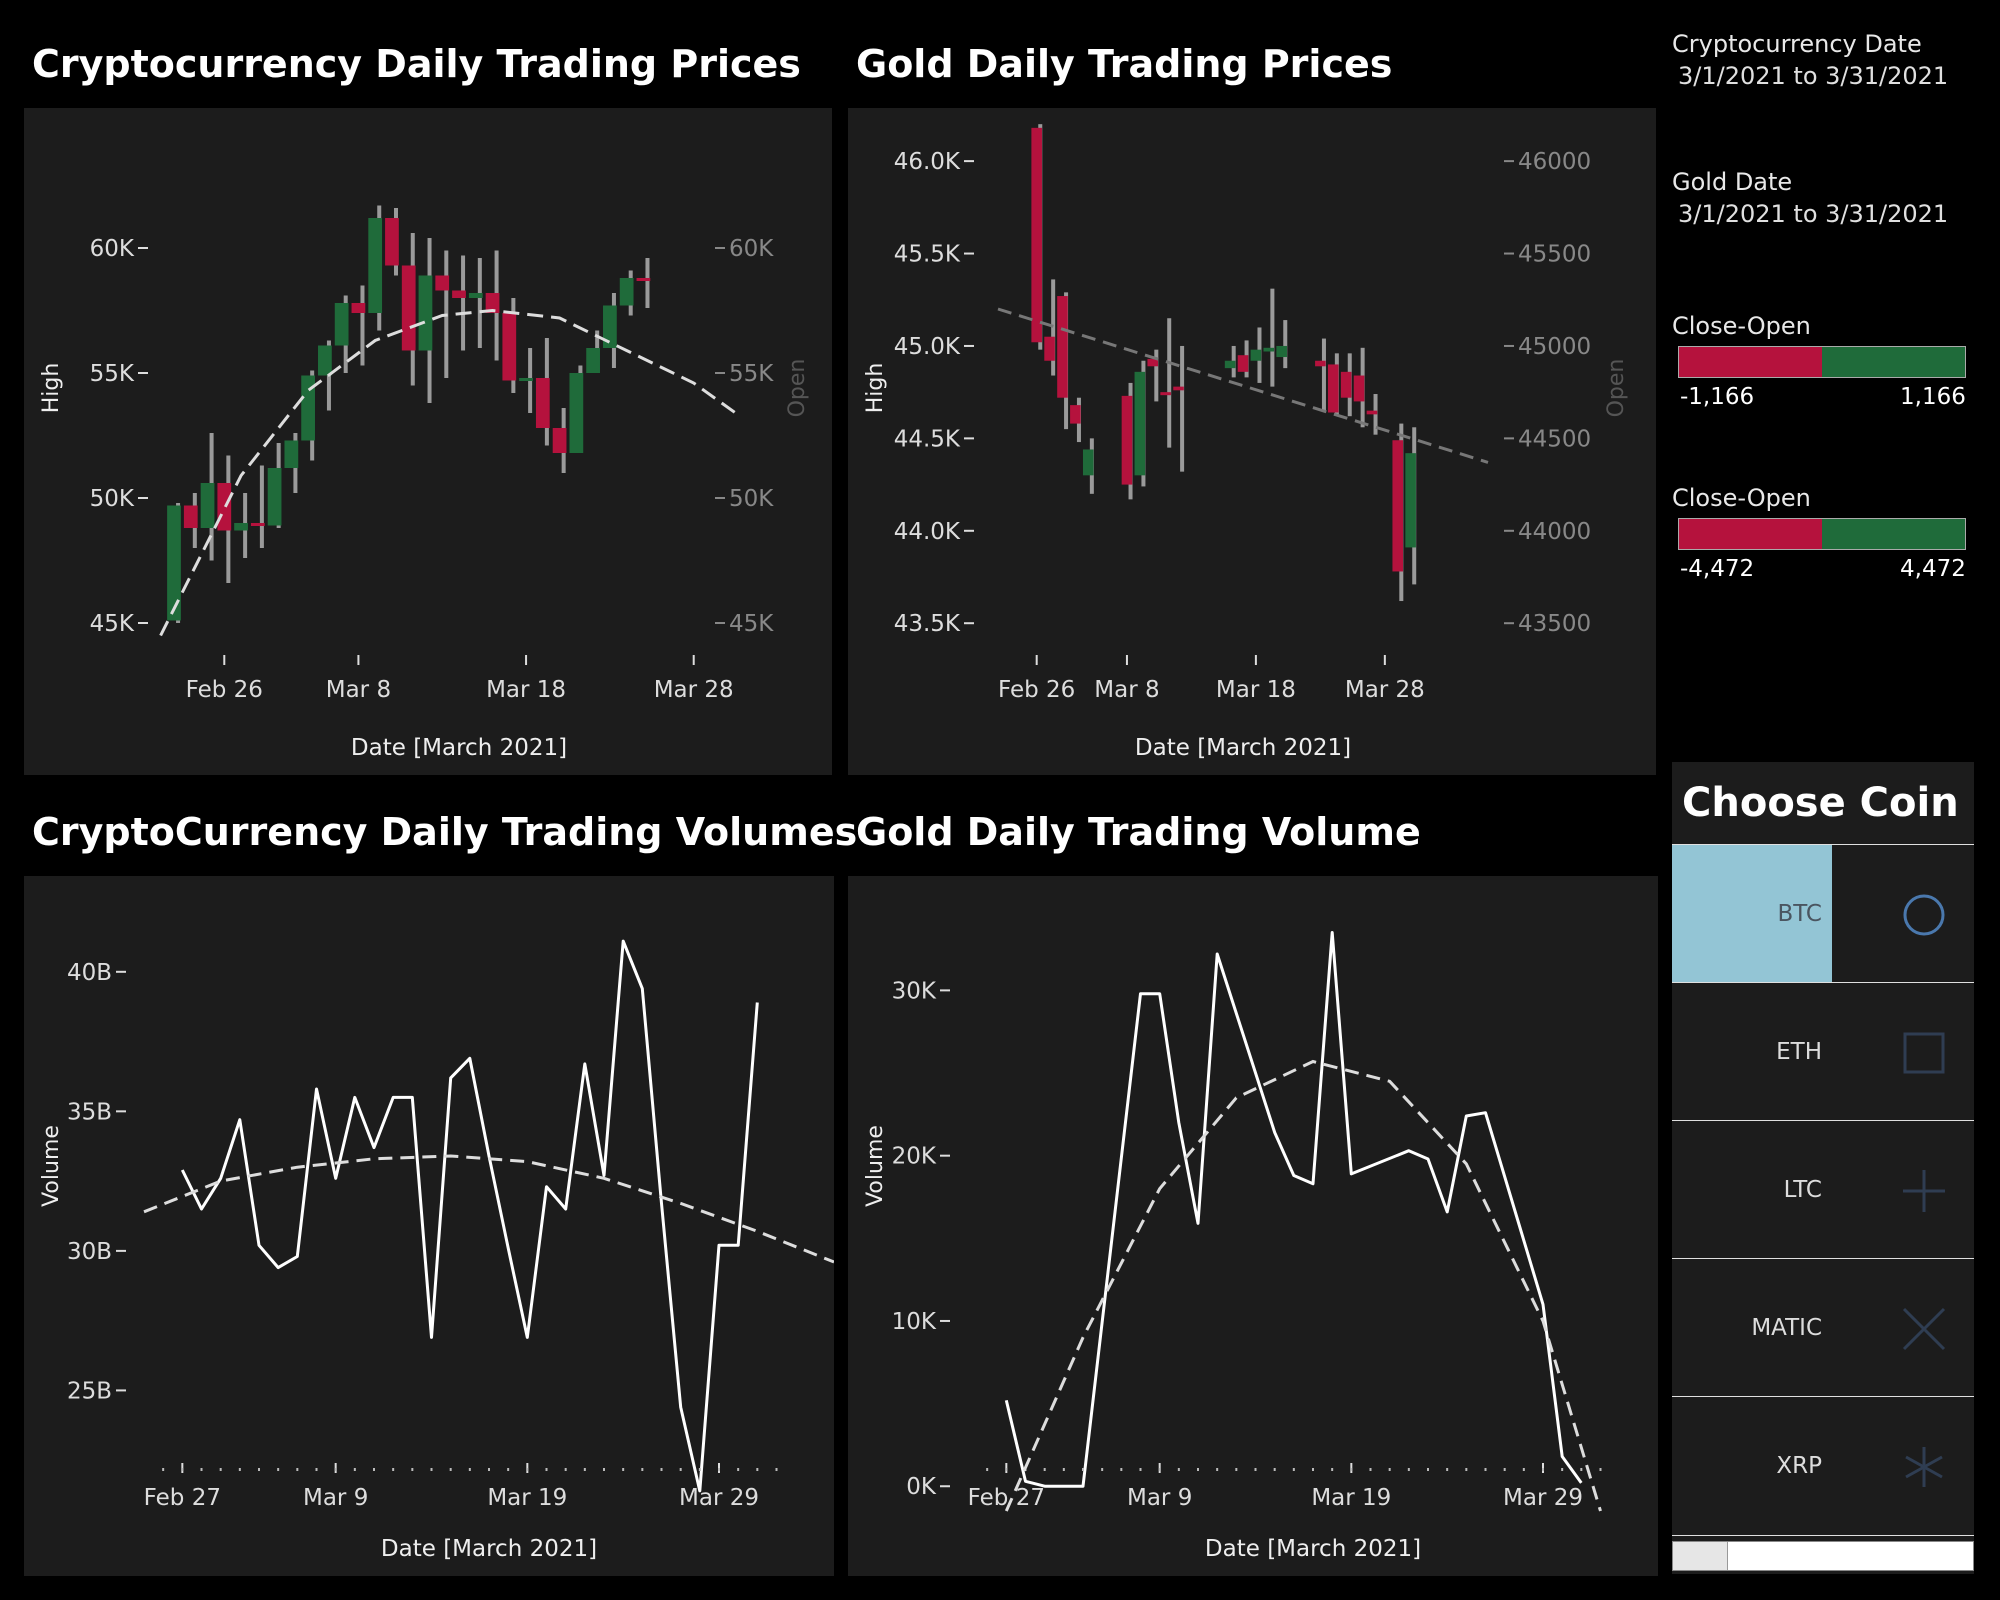 The width and height of the screenshot is (2000, 1600). What do you see at coordinates (927, 255) in the screenshot?
I see `y-tick-label: 45.5K` at bounding box center [927, 255].